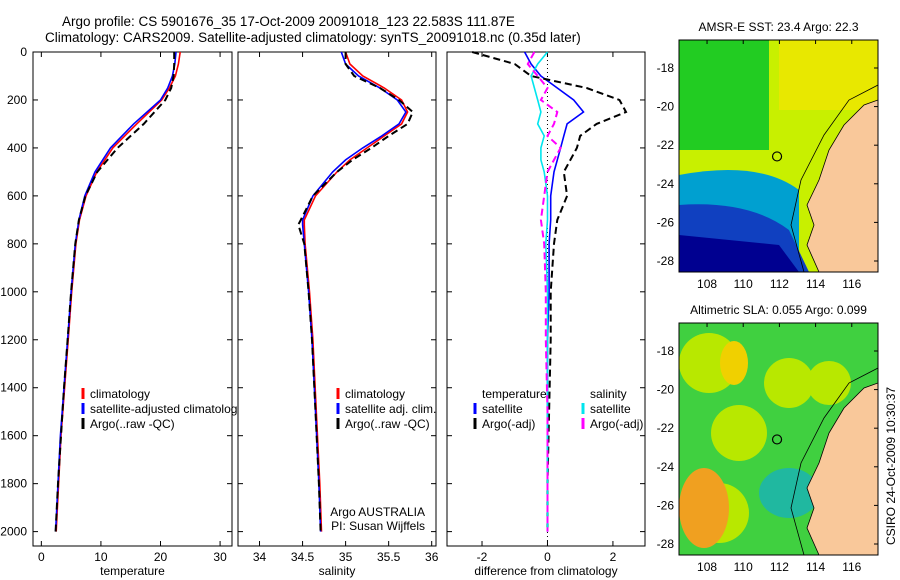 This screenshot has height=580, width=900. I want to click on x-tick-label: 34.5, so click(303, 557).